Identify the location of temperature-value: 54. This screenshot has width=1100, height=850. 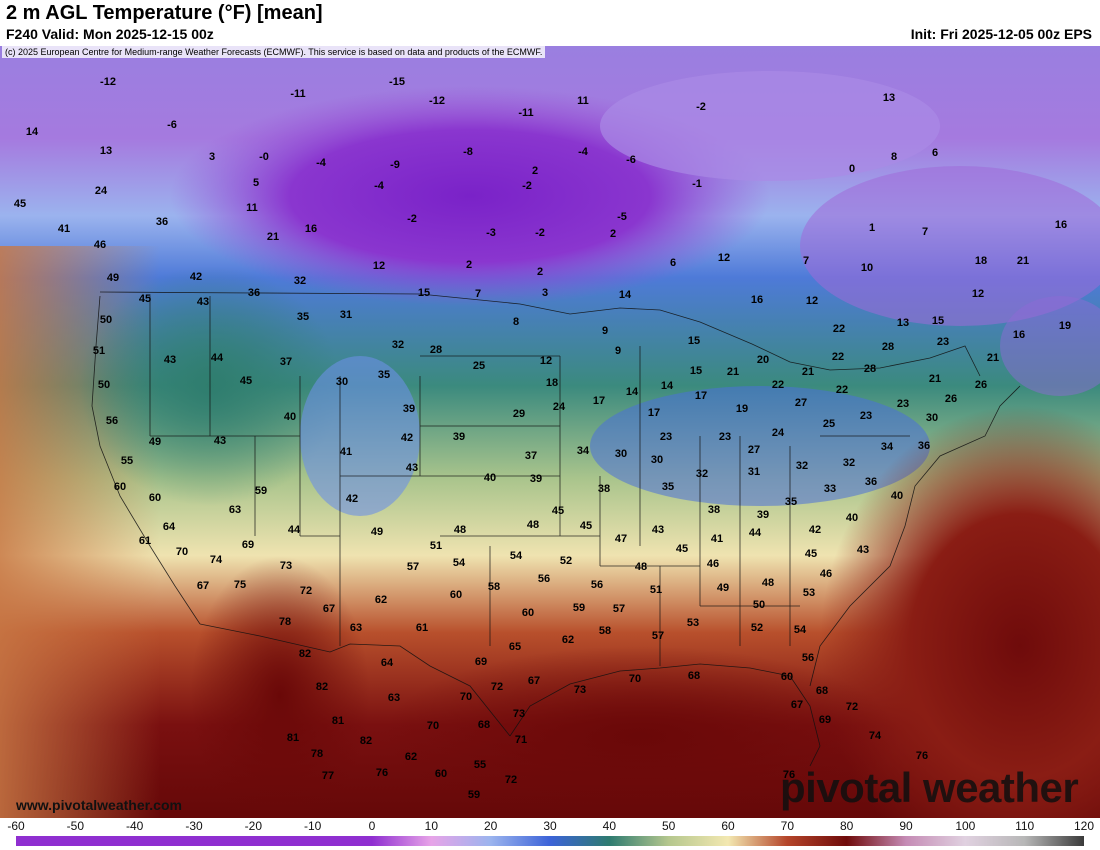
(516, 556).